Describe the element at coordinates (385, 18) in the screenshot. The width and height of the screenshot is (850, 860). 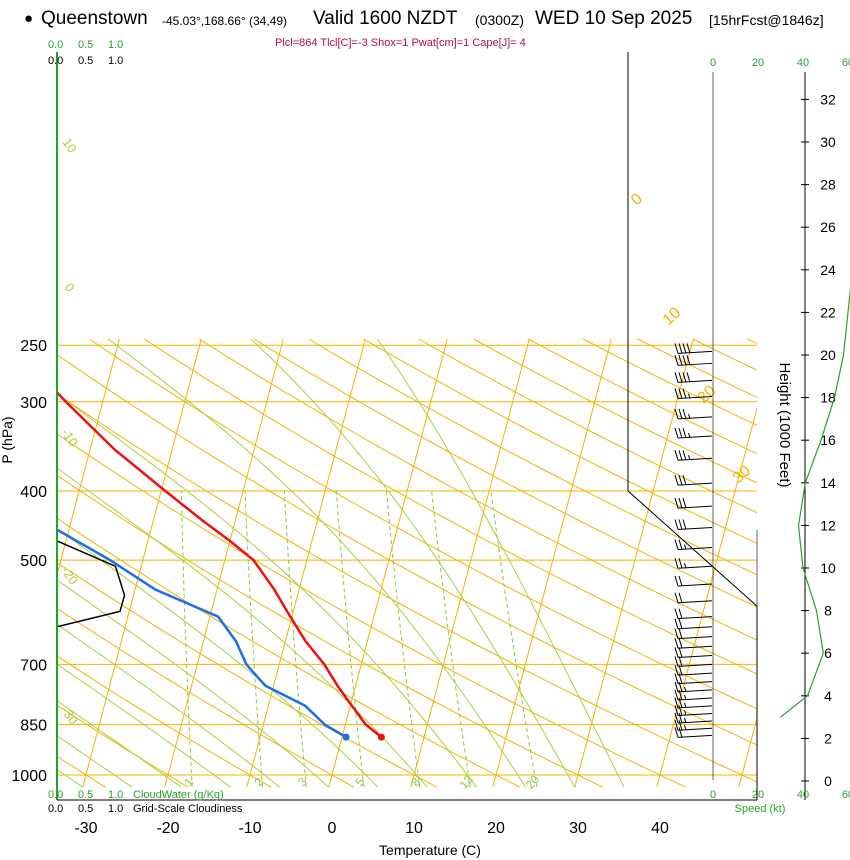
I see `valid-time: Valid 1600 NZDT` at that location.